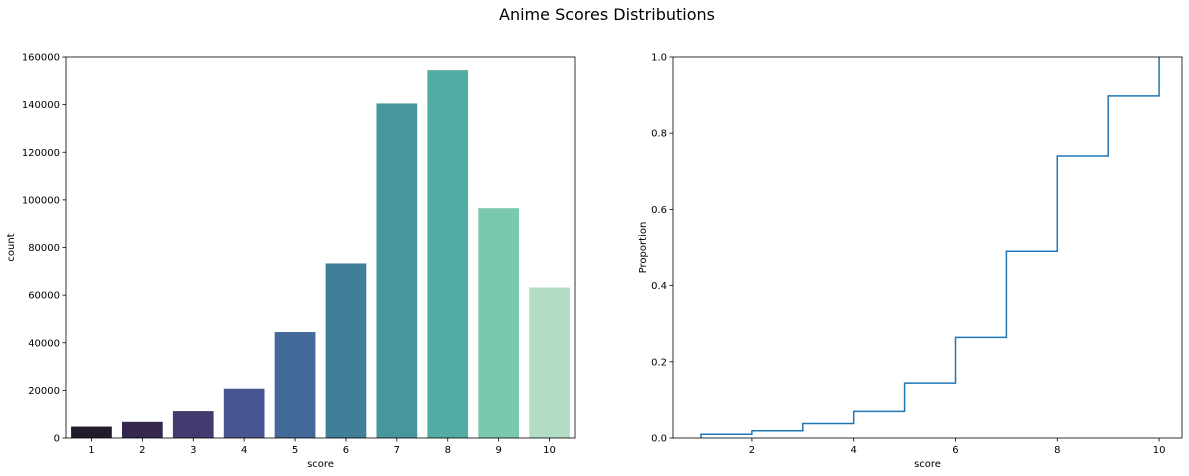 The image size is (1189, 476). Describe the element at coordinates (643, 248) in the screenshot. I see `y-axis-label: Proportion` at that location.